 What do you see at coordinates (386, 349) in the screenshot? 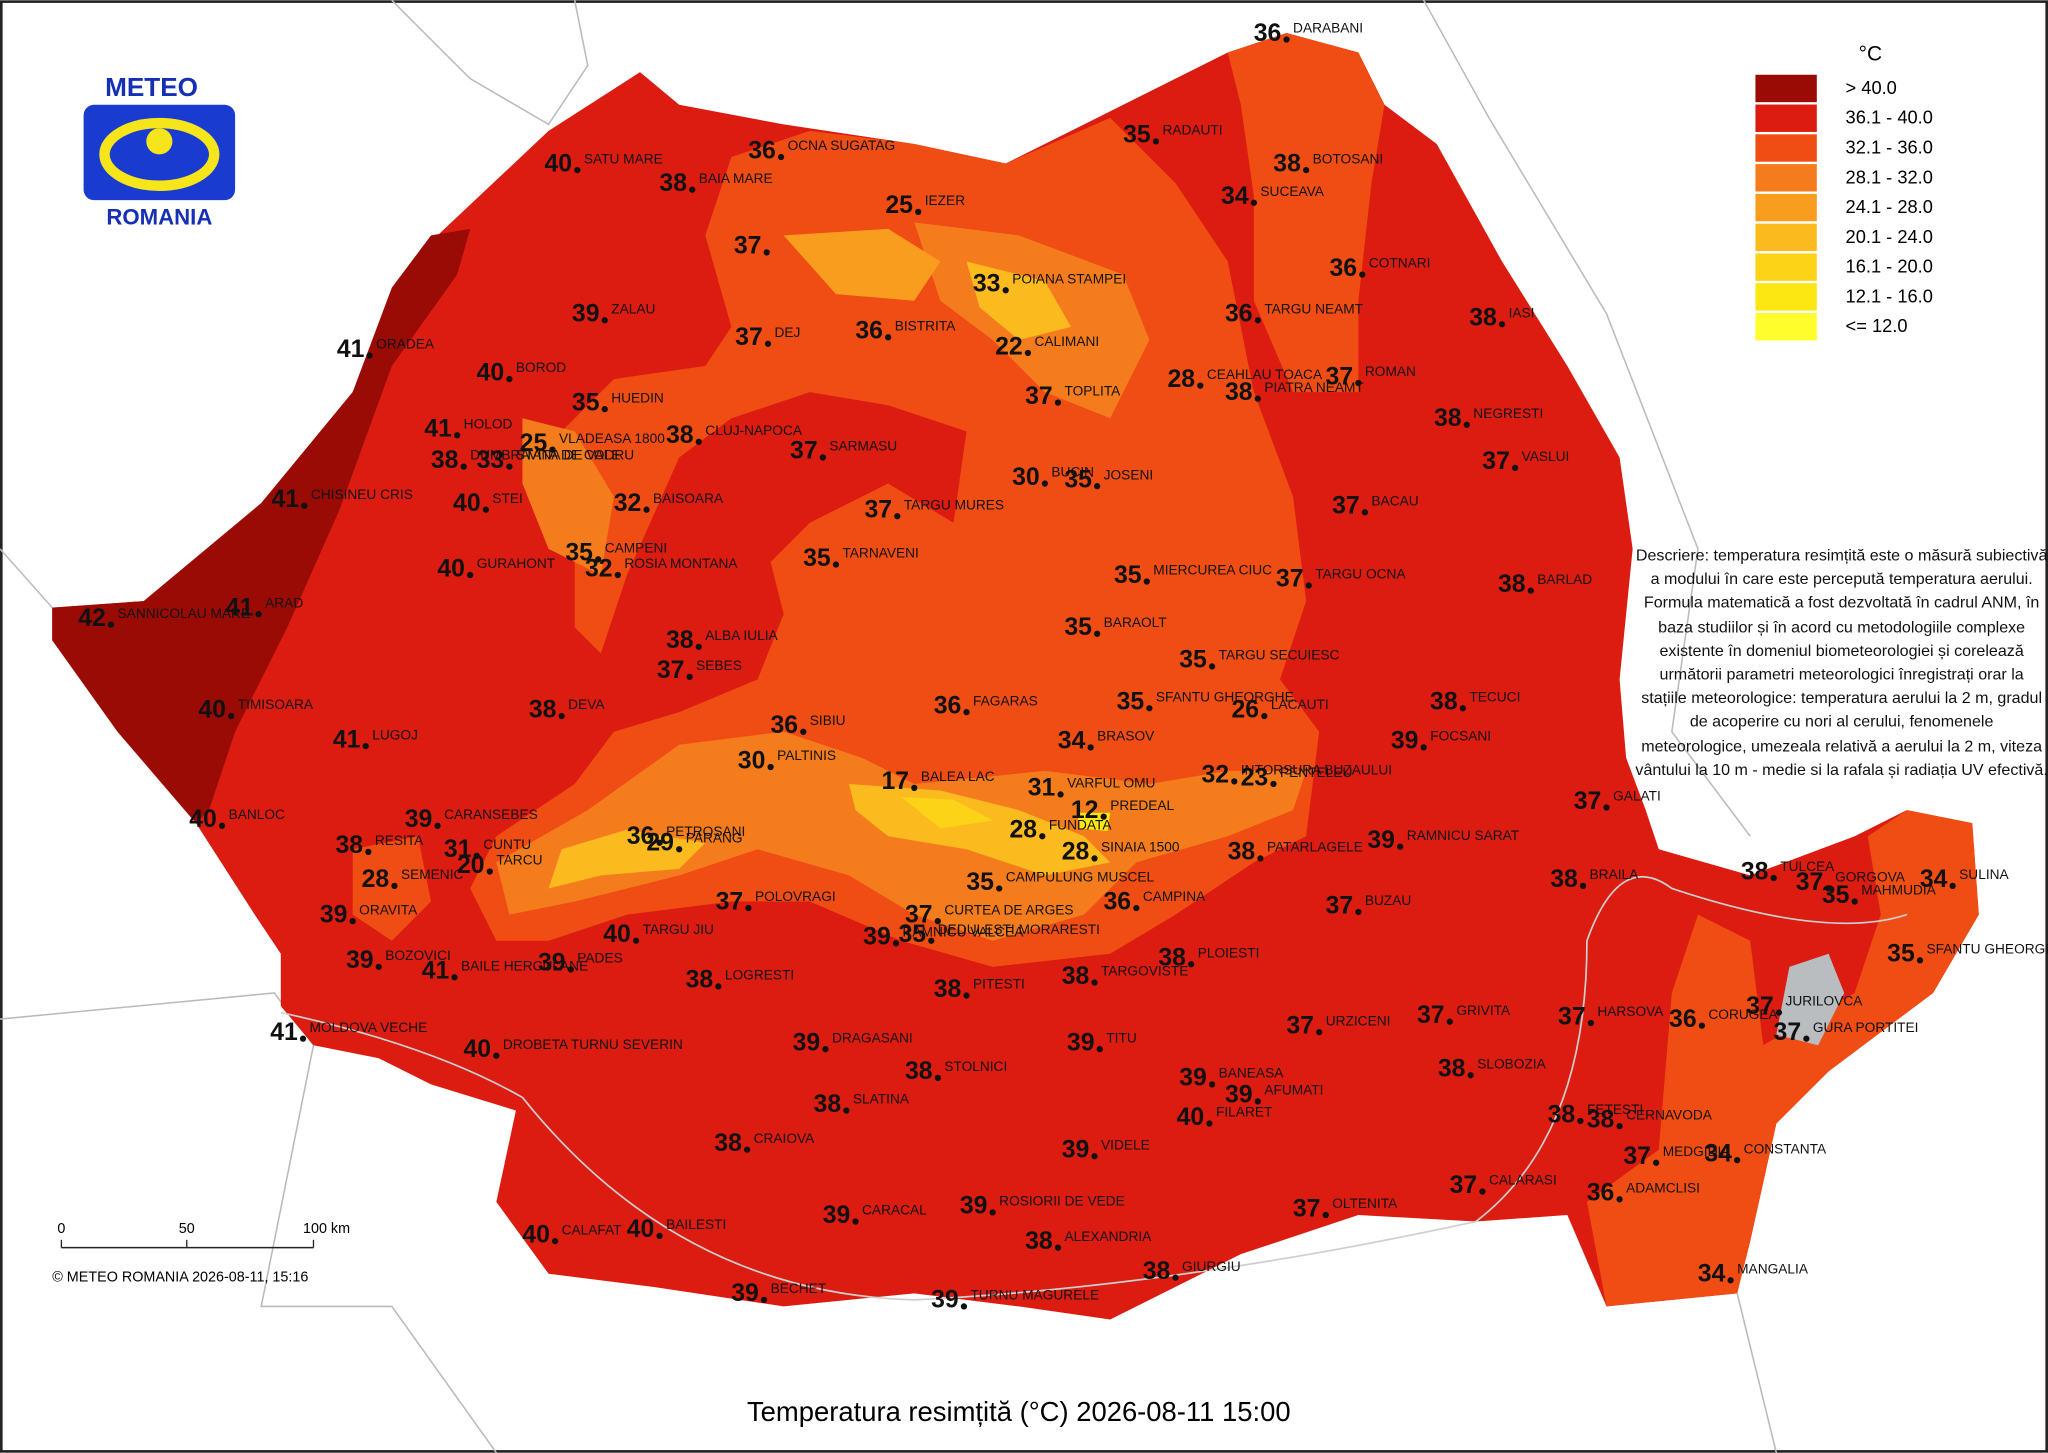
I see `station: 41 ORADEA` at bounding box center [386, 349].